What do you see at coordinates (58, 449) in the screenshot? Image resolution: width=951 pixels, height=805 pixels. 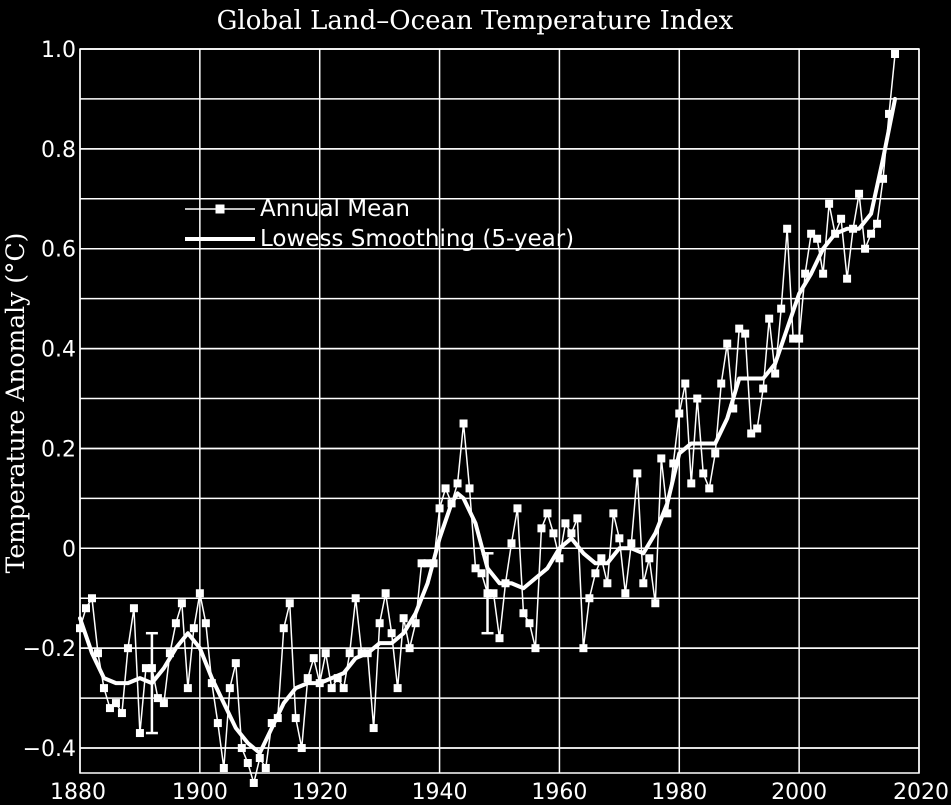 I see `y-tick-label: 0.2` at bounding box center [58, 449].